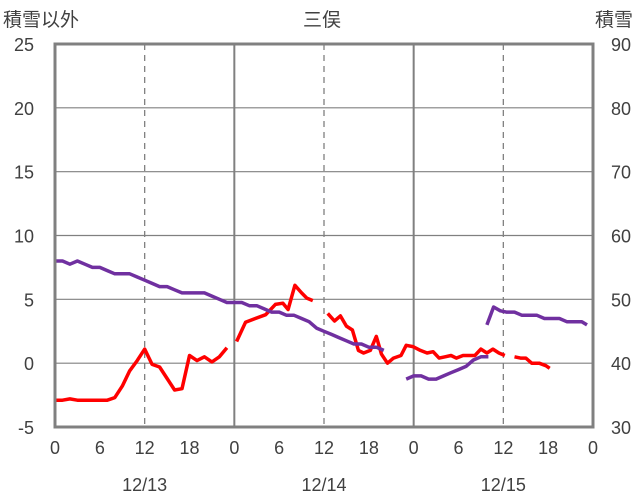 This screenshot has width=636, height=501. I want to click on date-label: 12/15, so click(503, 485).